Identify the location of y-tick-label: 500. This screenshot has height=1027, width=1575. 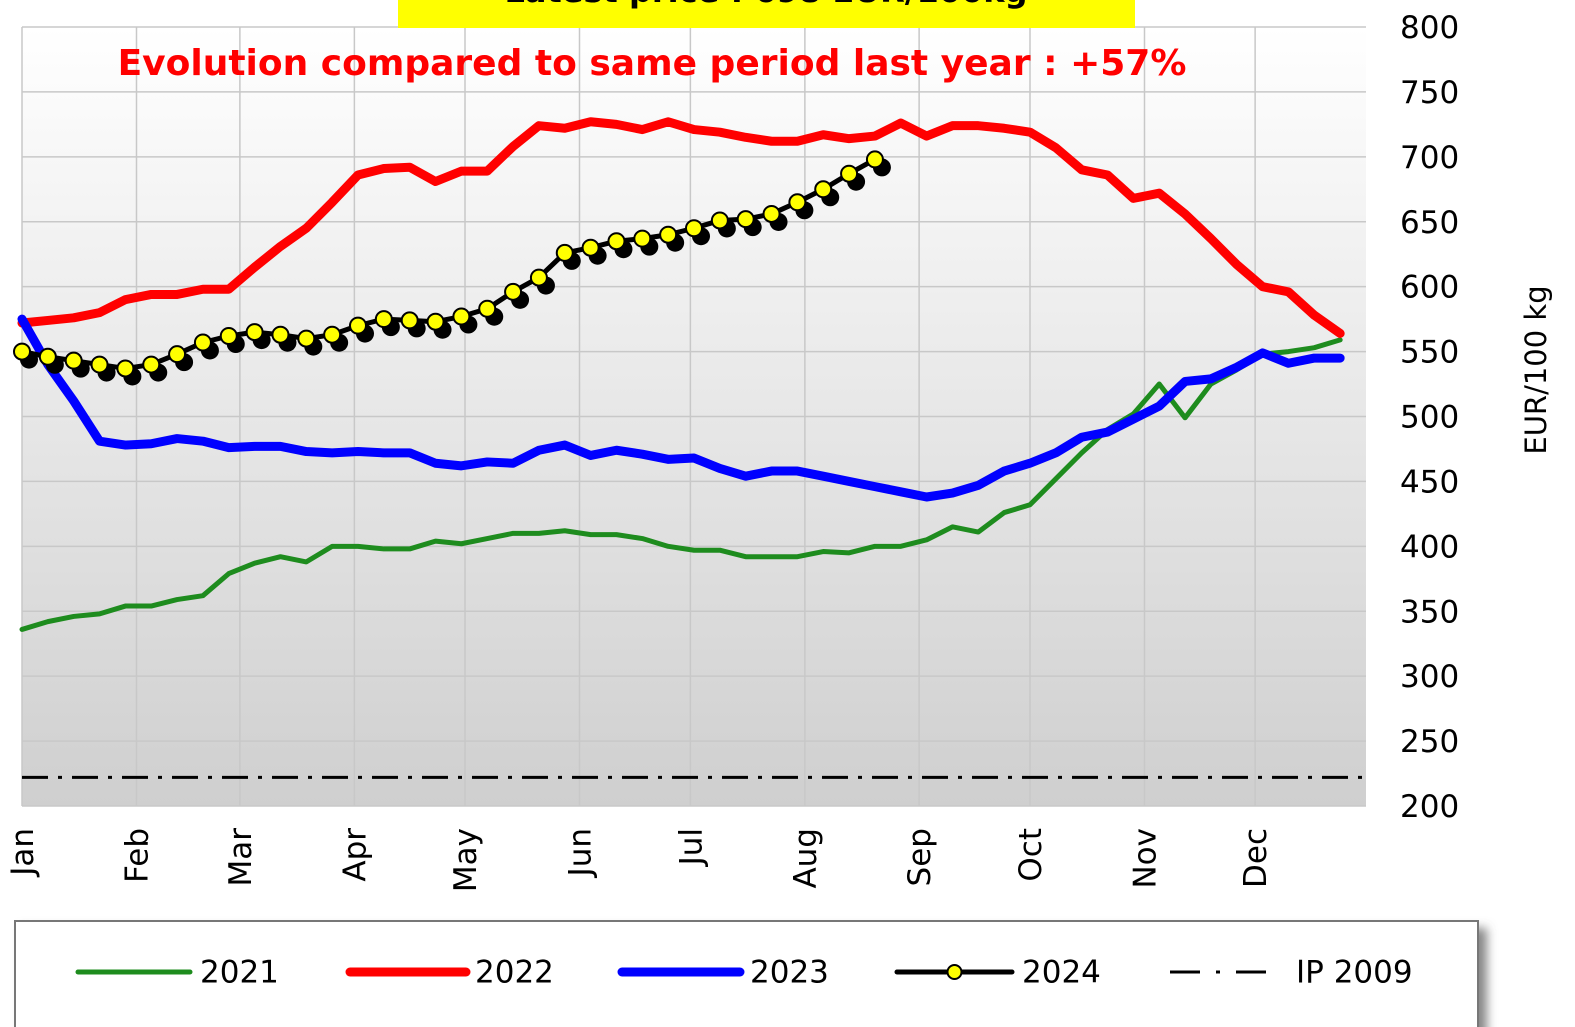
(1429, 418).